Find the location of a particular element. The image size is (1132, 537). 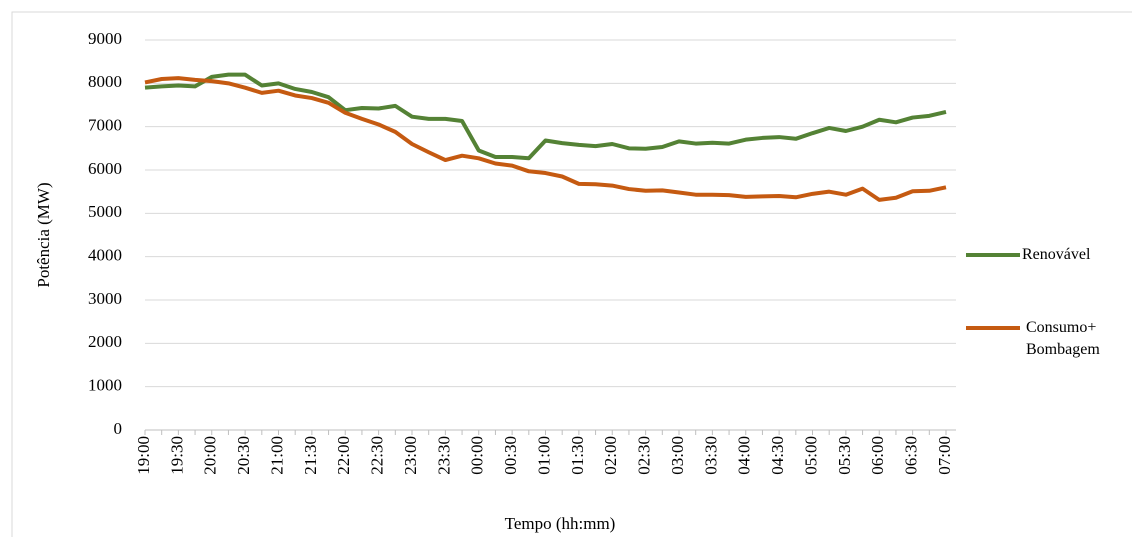

y-tick-label: 6000 is located at coordinates (105, 168).